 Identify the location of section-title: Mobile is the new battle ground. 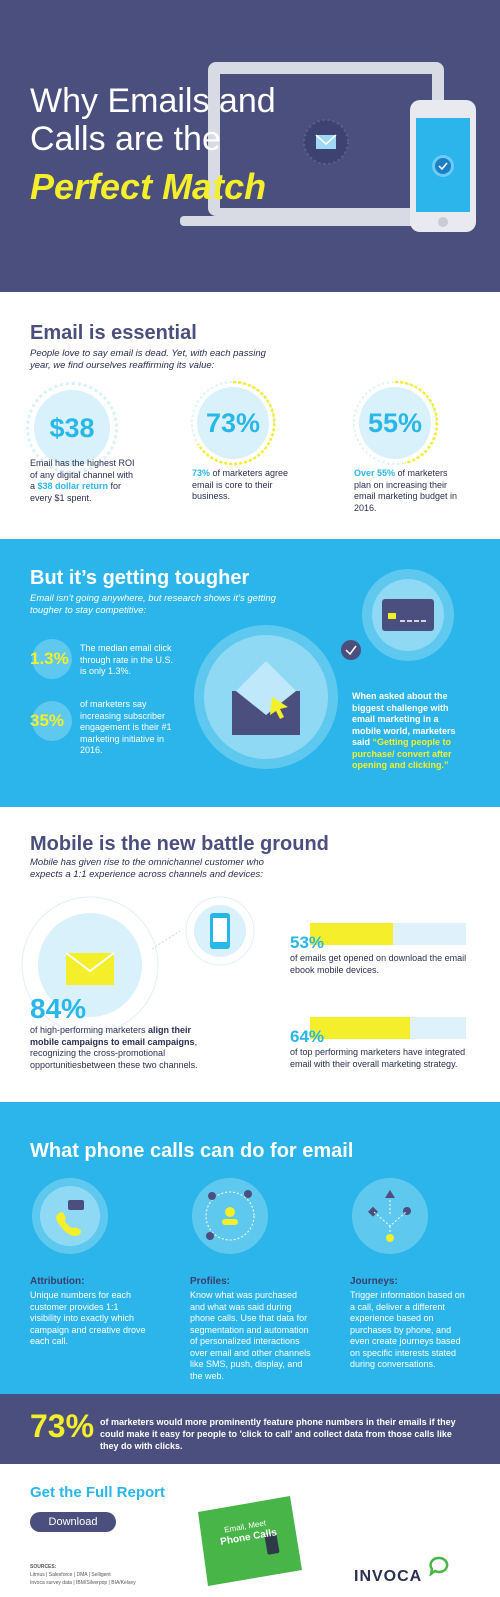
(179, 844).